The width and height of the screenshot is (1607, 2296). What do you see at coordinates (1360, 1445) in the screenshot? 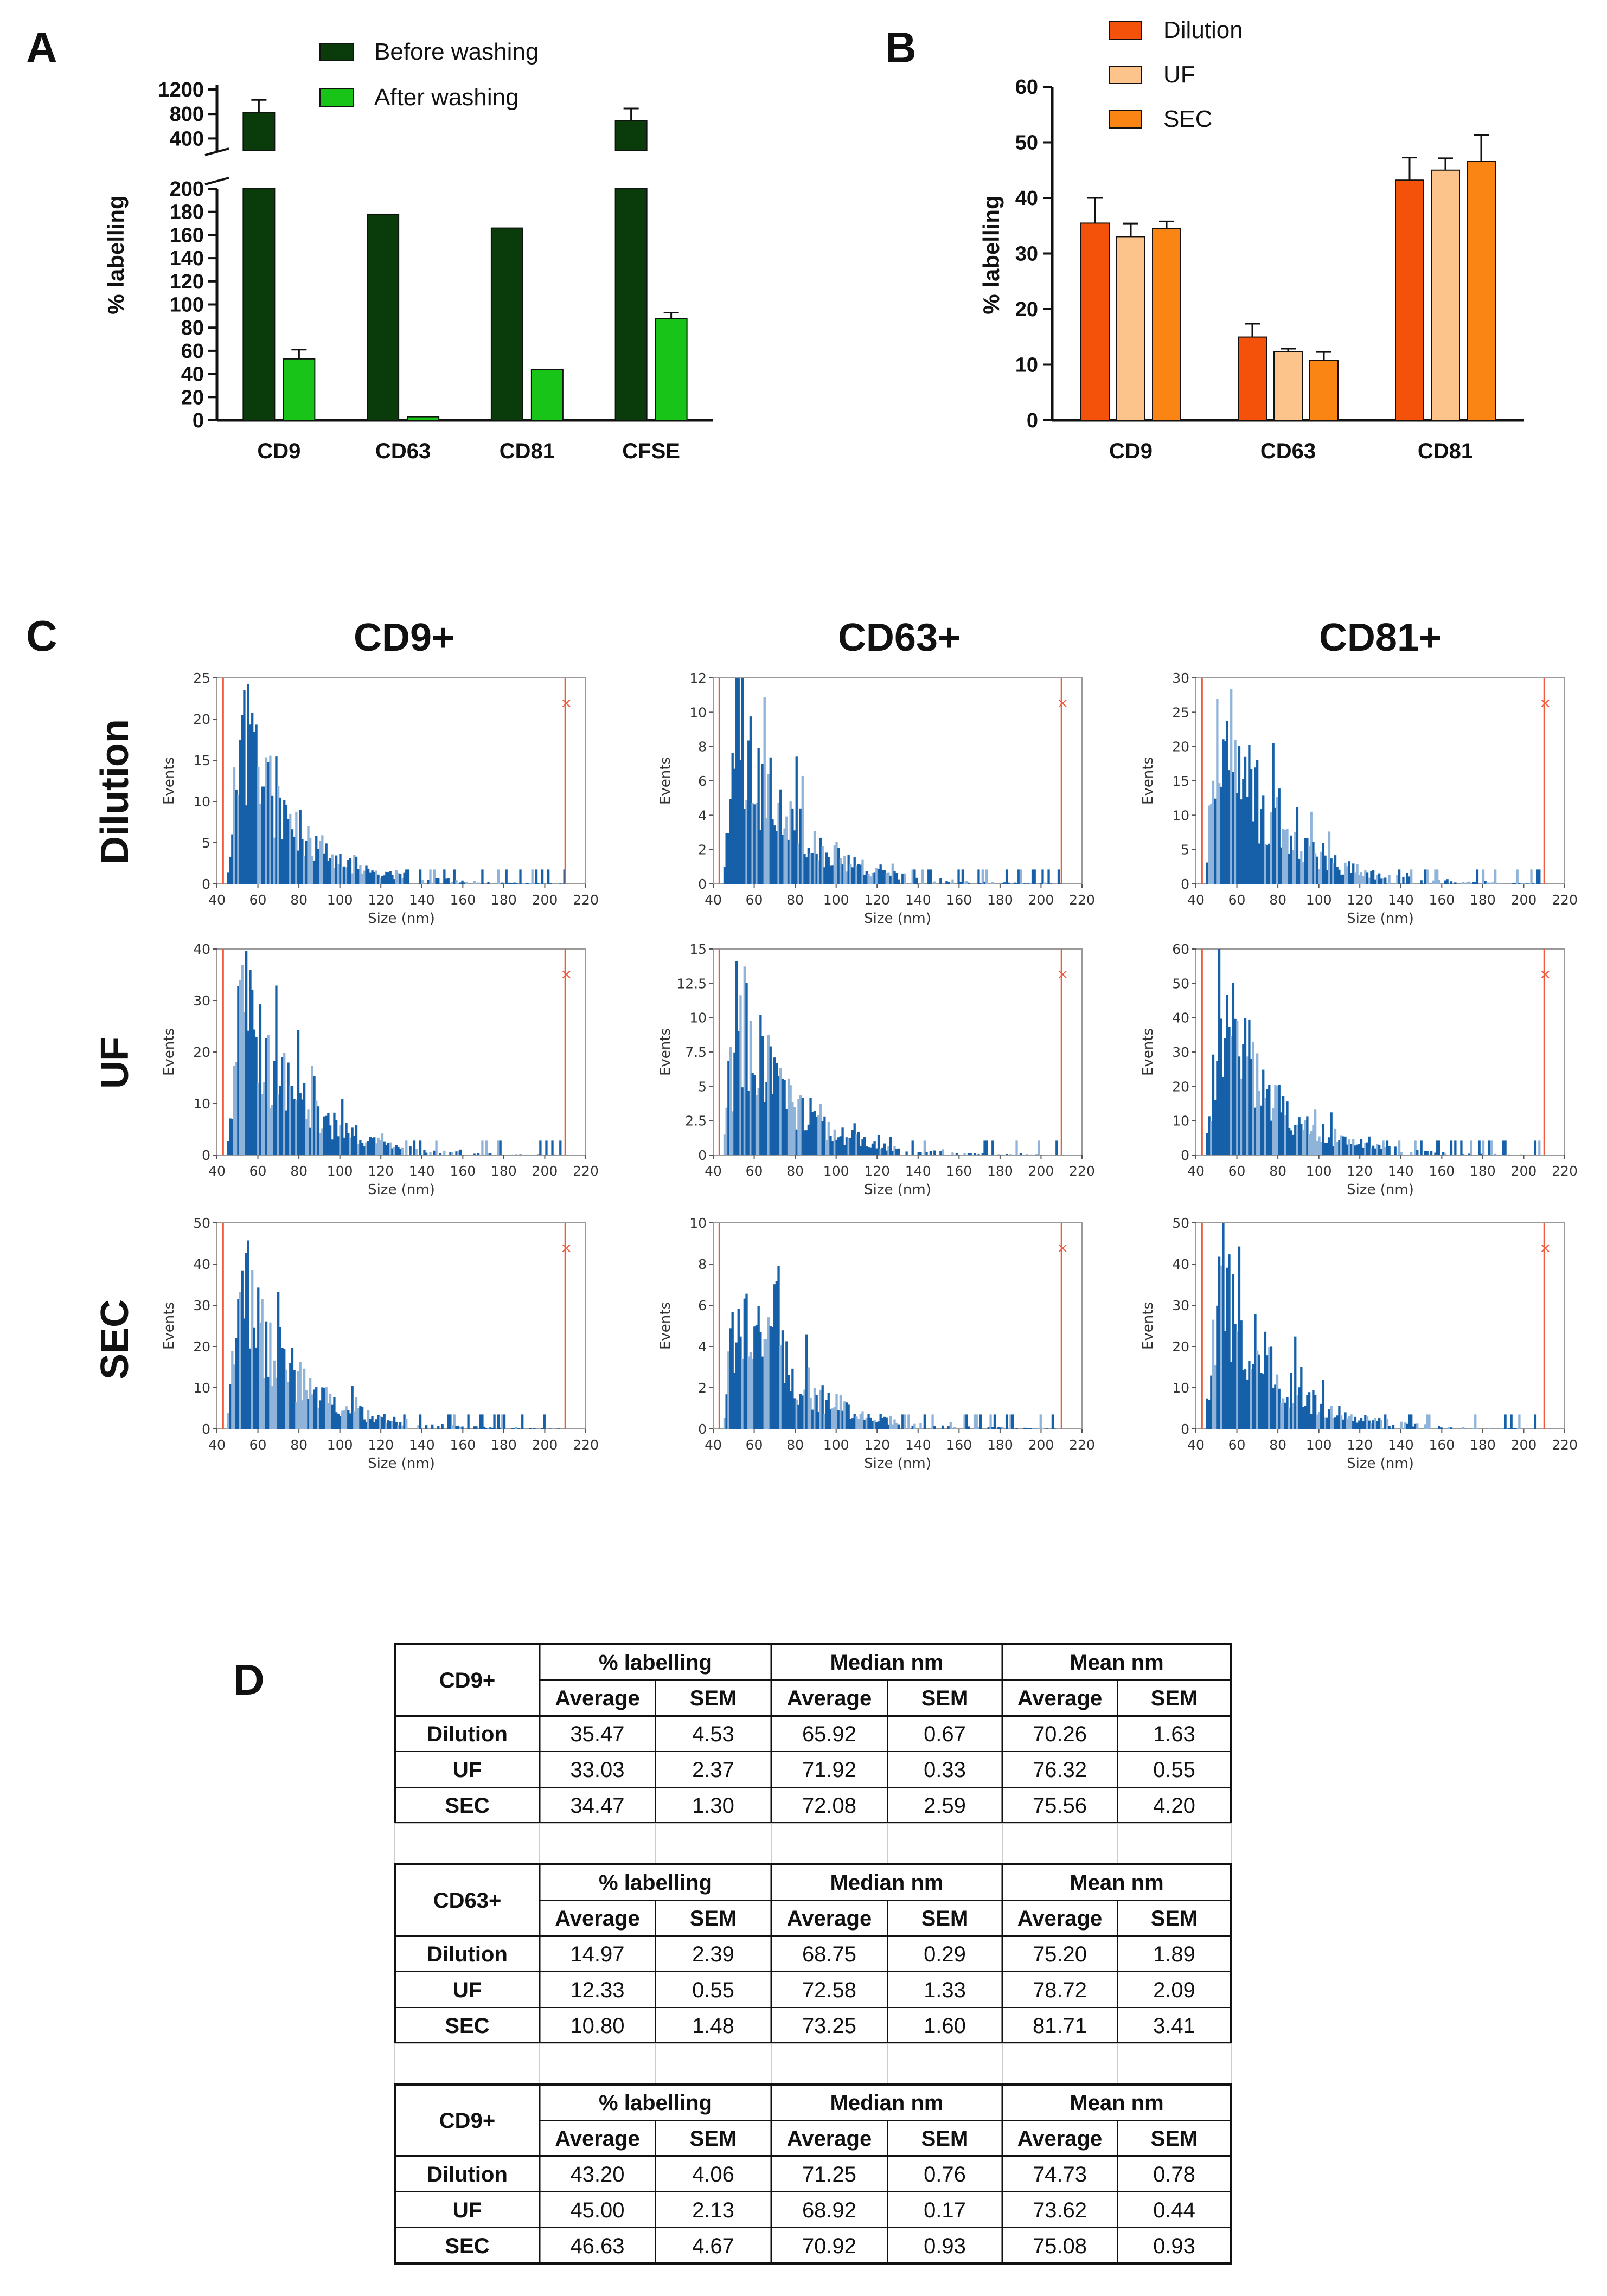
I see `histogram-x-tick-label: 120` at bounding box center [1360, 1445].